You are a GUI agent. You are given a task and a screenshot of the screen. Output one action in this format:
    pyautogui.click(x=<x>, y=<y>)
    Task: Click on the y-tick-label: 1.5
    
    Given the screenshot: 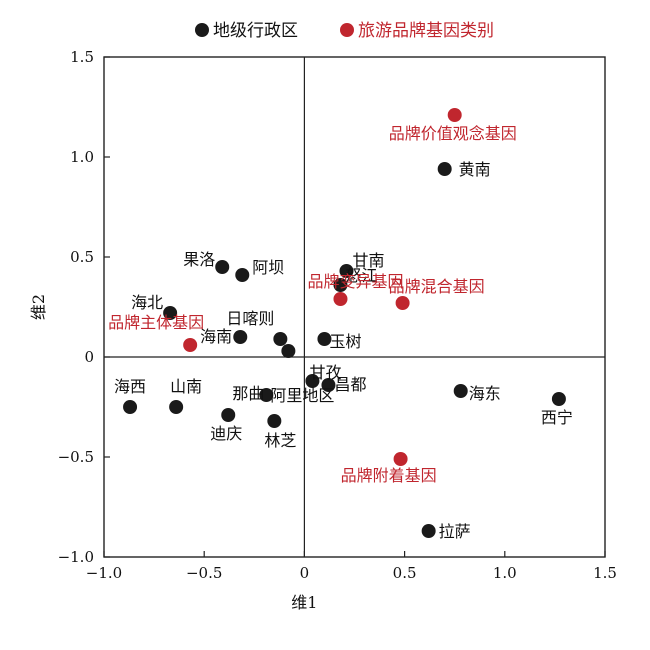 What is the action you would take?
    pyautogui.click(x=82, y=57)
    